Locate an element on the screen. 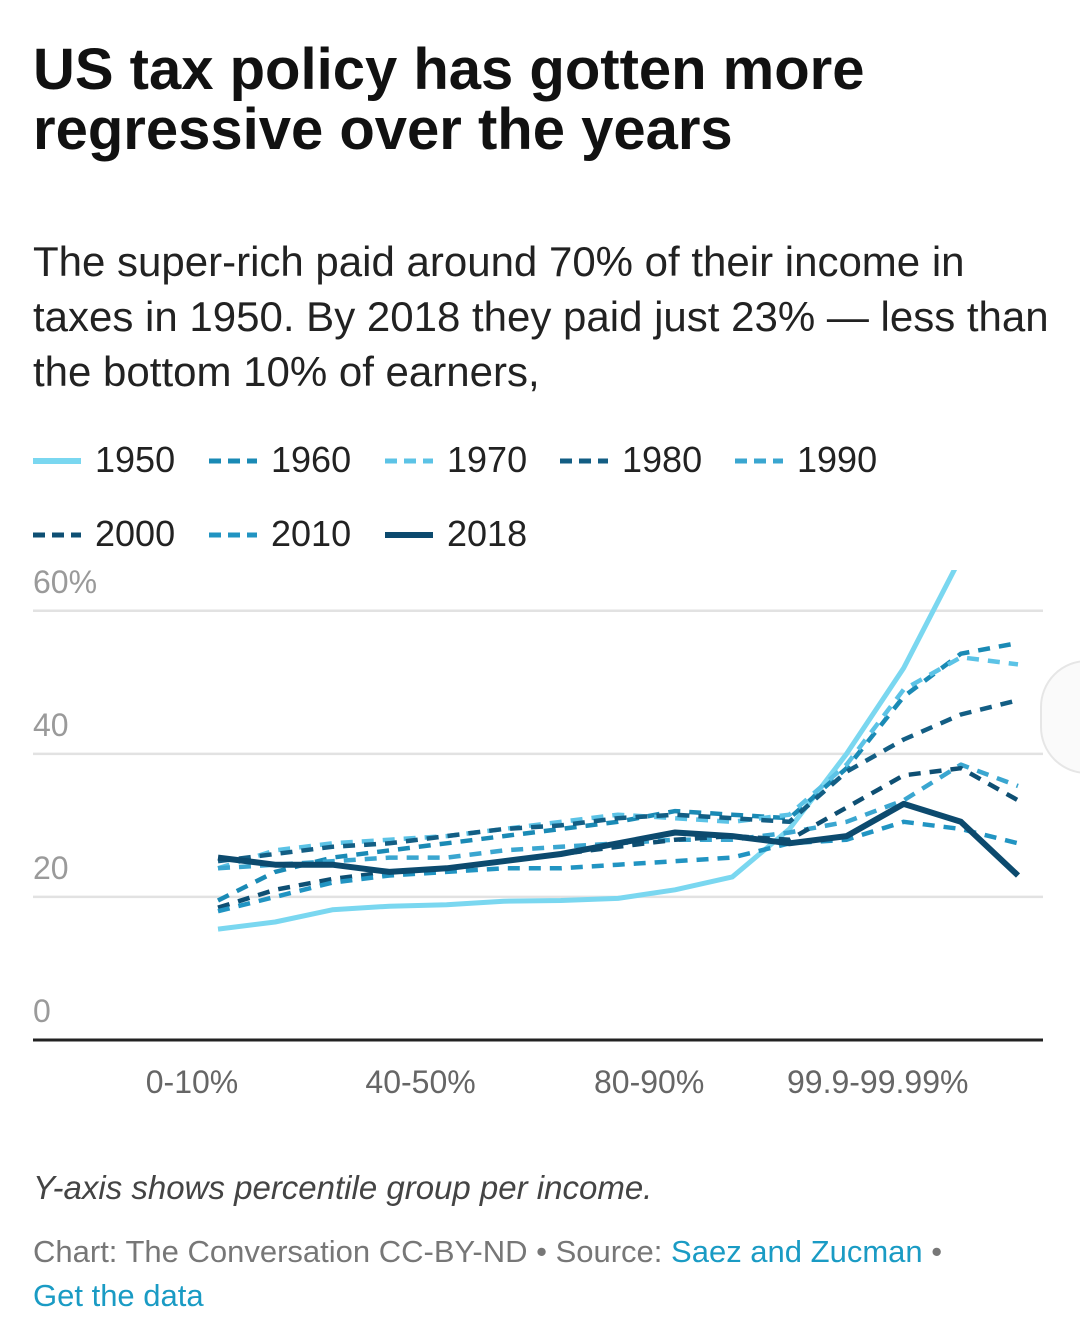  y-tick-label: 40 is located at coordinates (51, 725).